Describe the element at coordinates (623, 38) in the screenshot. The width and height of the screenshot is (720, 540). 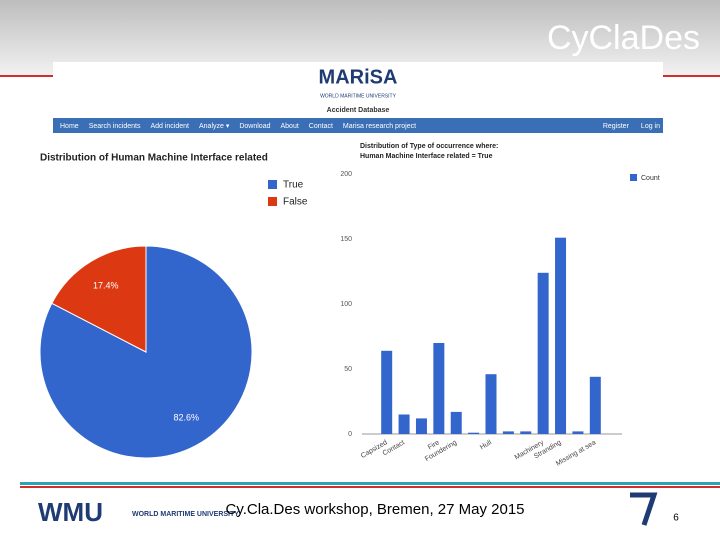
I see `header-logo: CyClaDes` at that location.